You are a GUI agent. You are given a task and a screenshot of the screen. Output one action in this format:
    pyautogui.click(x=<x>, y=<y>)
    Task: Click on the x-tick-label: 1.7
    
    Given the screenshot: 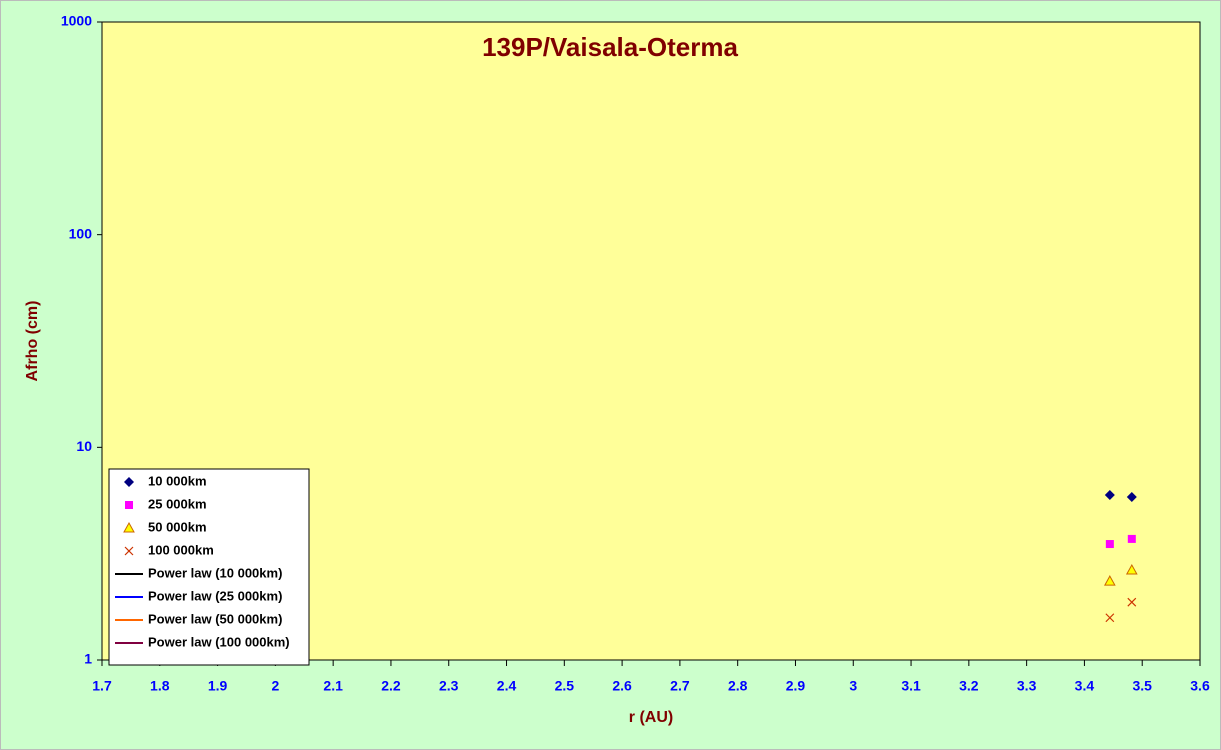 What is the action you would take?
    pyautogui.click(x=102, y=686)
    